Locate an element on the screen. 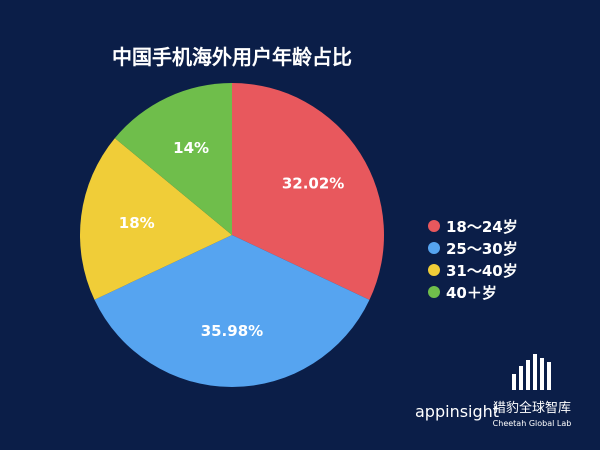  legend-label: 18～24岁 is located at coordinates (482, 227).